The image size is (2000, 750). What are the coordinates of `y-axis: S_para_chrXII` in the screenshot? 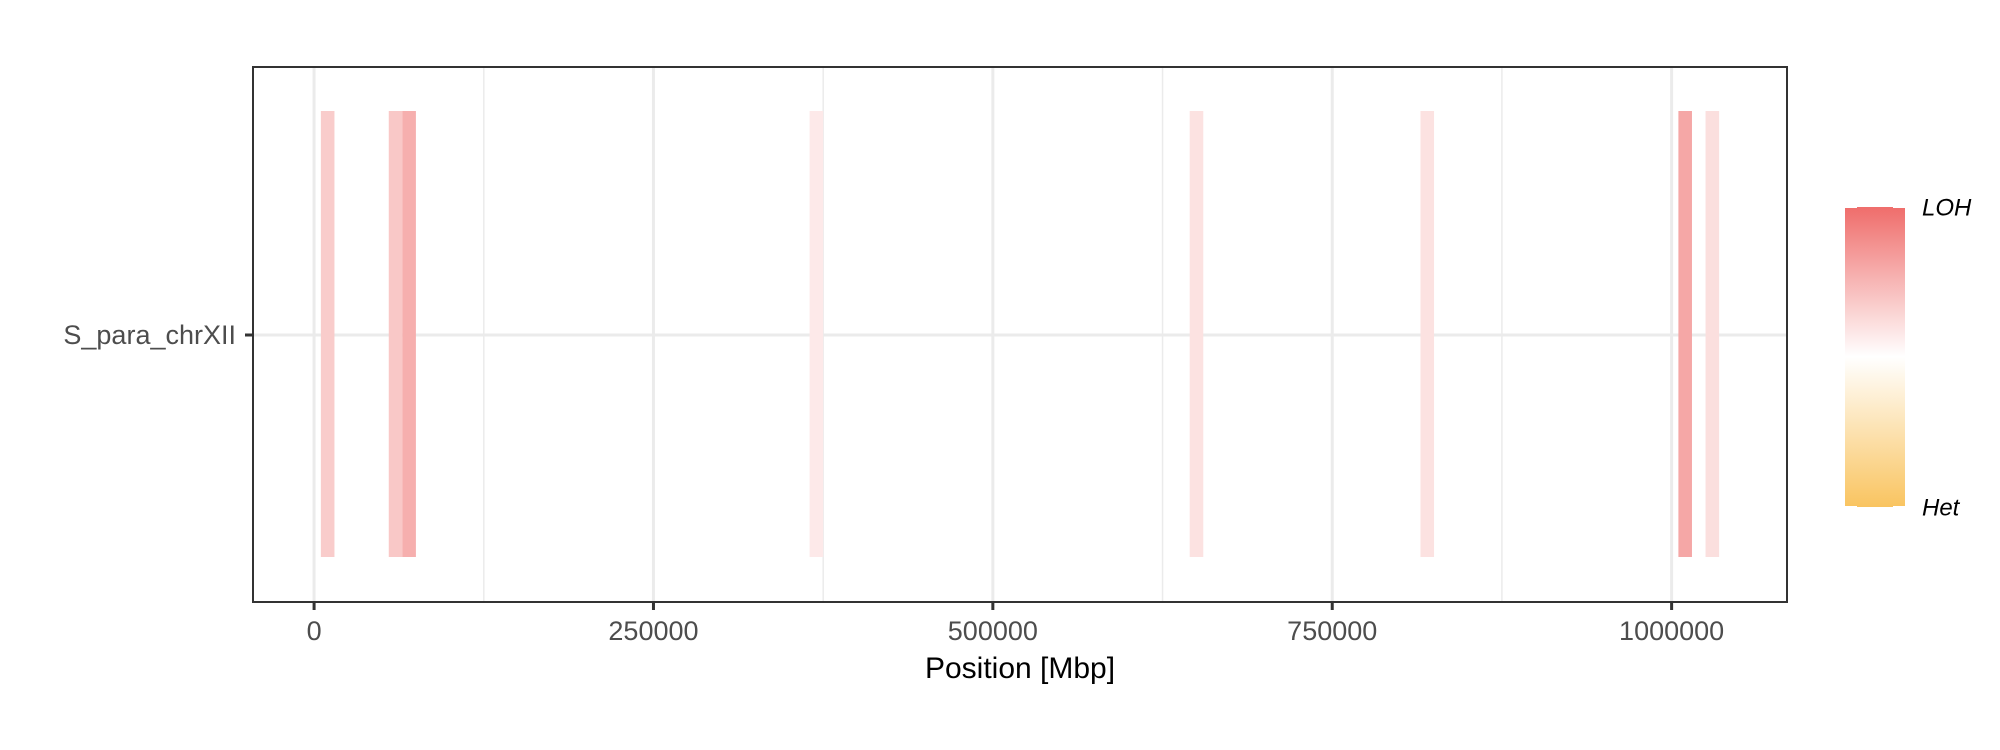 It's located at (158, 335).